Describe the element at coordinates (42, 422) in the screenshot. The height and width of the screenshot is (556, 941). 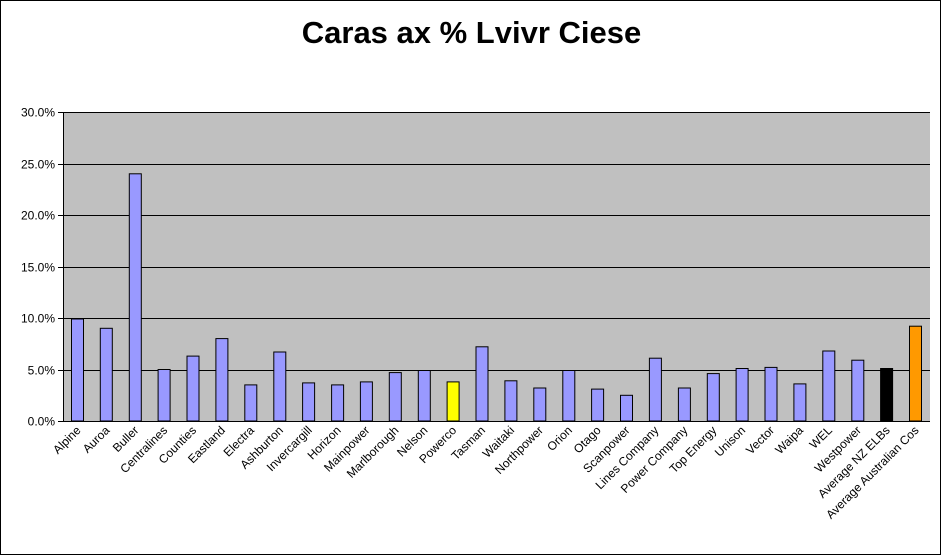
I see `y-tick-label: 0.0%` at that location.